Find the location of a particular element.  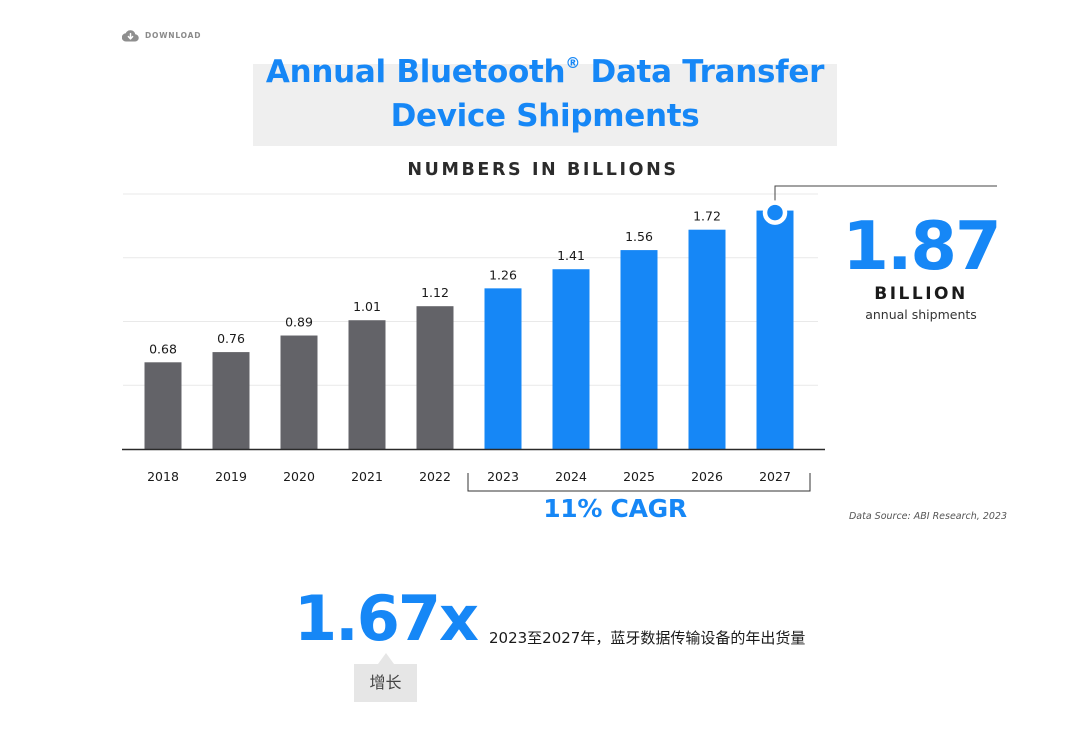

chart-title-line1: Annual Bluetooth is located at coordinates (415, 72).